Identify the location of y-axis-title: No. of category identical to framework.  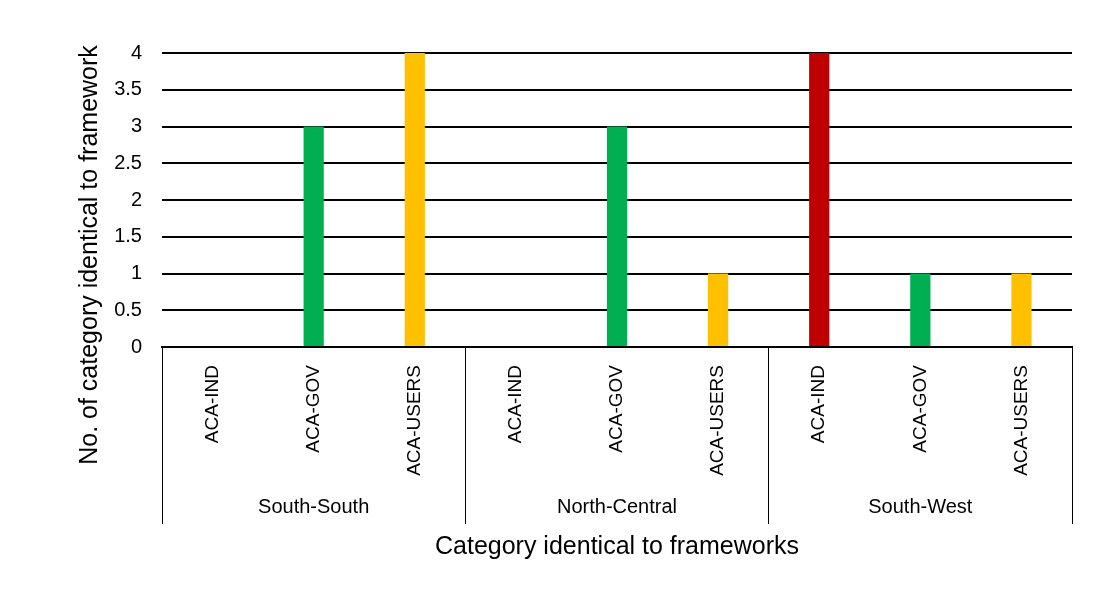
(87, 254).